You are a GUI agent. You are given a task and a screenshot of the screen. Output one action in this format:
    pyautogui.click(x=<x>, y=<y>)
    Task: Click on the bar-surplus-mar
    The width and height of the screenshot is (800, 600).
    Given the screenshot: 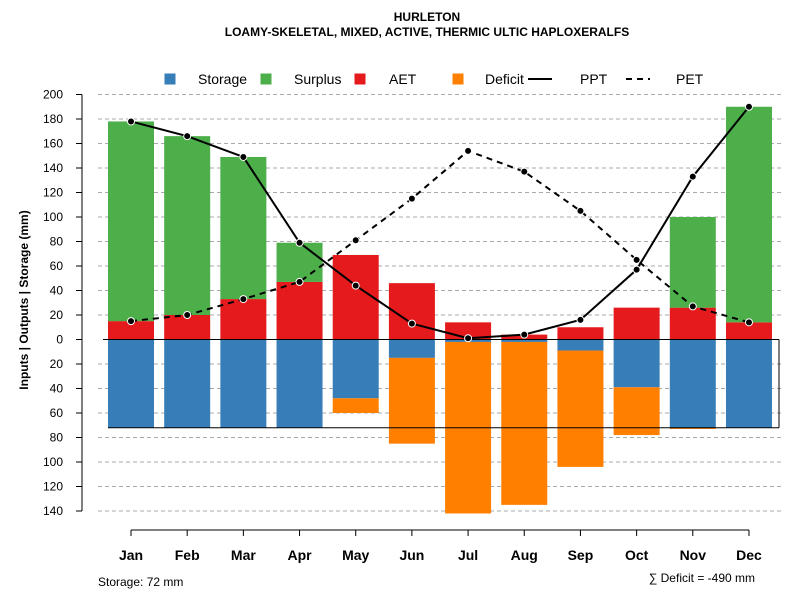 What is the action you would take?
    pyautogui.click(x=243, y=228)
    